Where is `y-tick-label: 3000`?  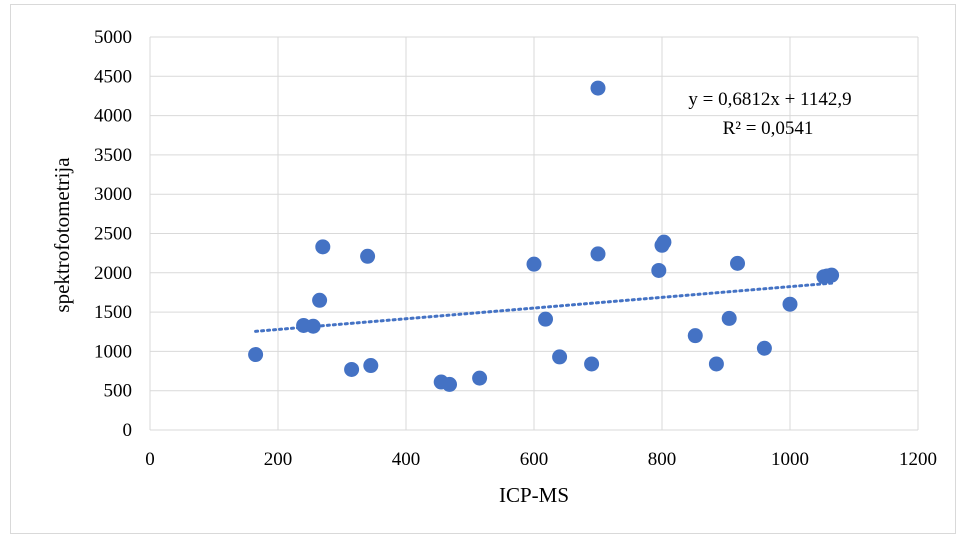 y-tick-label: 3000 is located at coordinates (113, 194).